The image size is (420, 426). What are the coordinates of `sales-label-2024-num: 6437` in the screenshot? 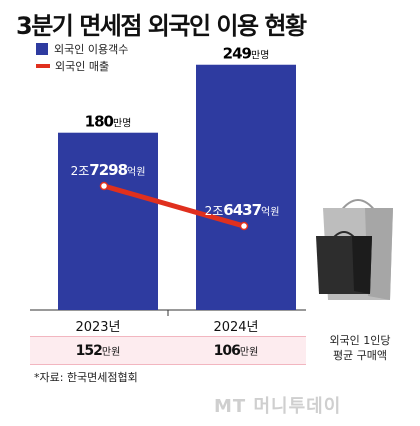 It's located at (242, 210).